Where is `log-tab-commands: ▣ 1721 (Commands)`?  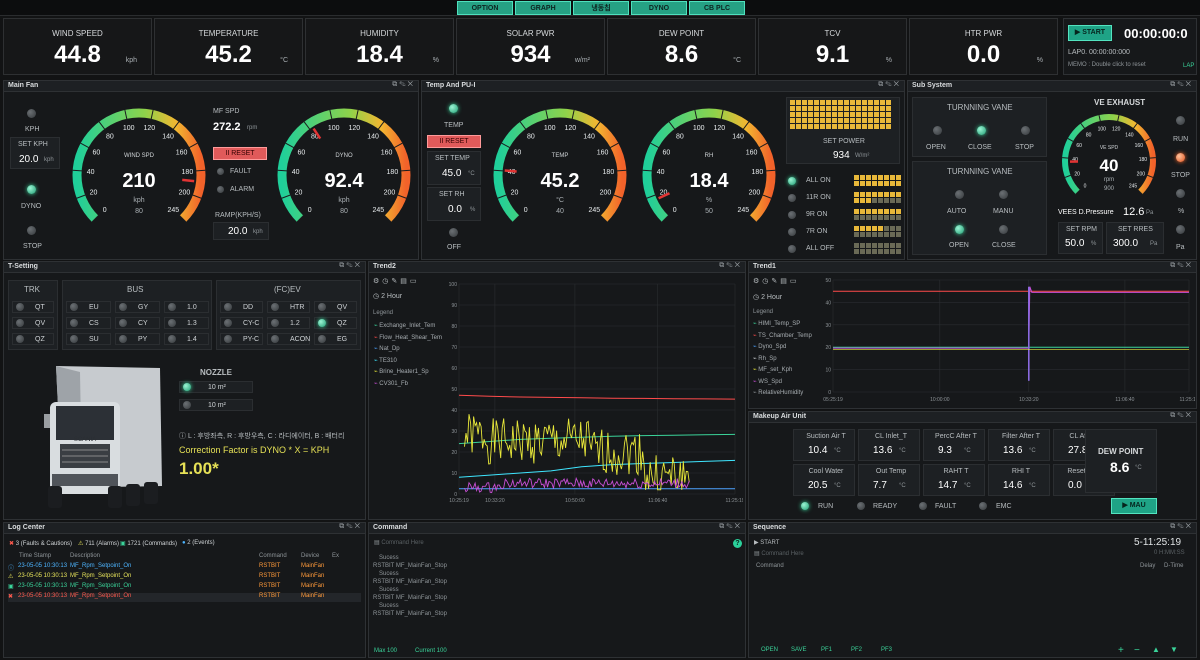 log-tab-commands: ▣ 1721 (Commands) is located at coordinates (148, 543).